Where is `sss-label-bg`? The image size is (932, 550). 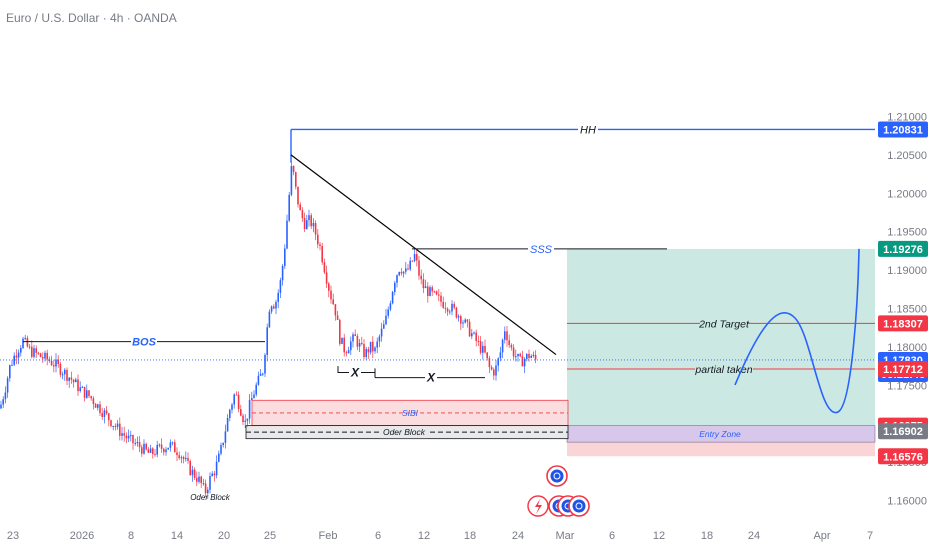 sss-label-bg is located at coordinates (541, 248).